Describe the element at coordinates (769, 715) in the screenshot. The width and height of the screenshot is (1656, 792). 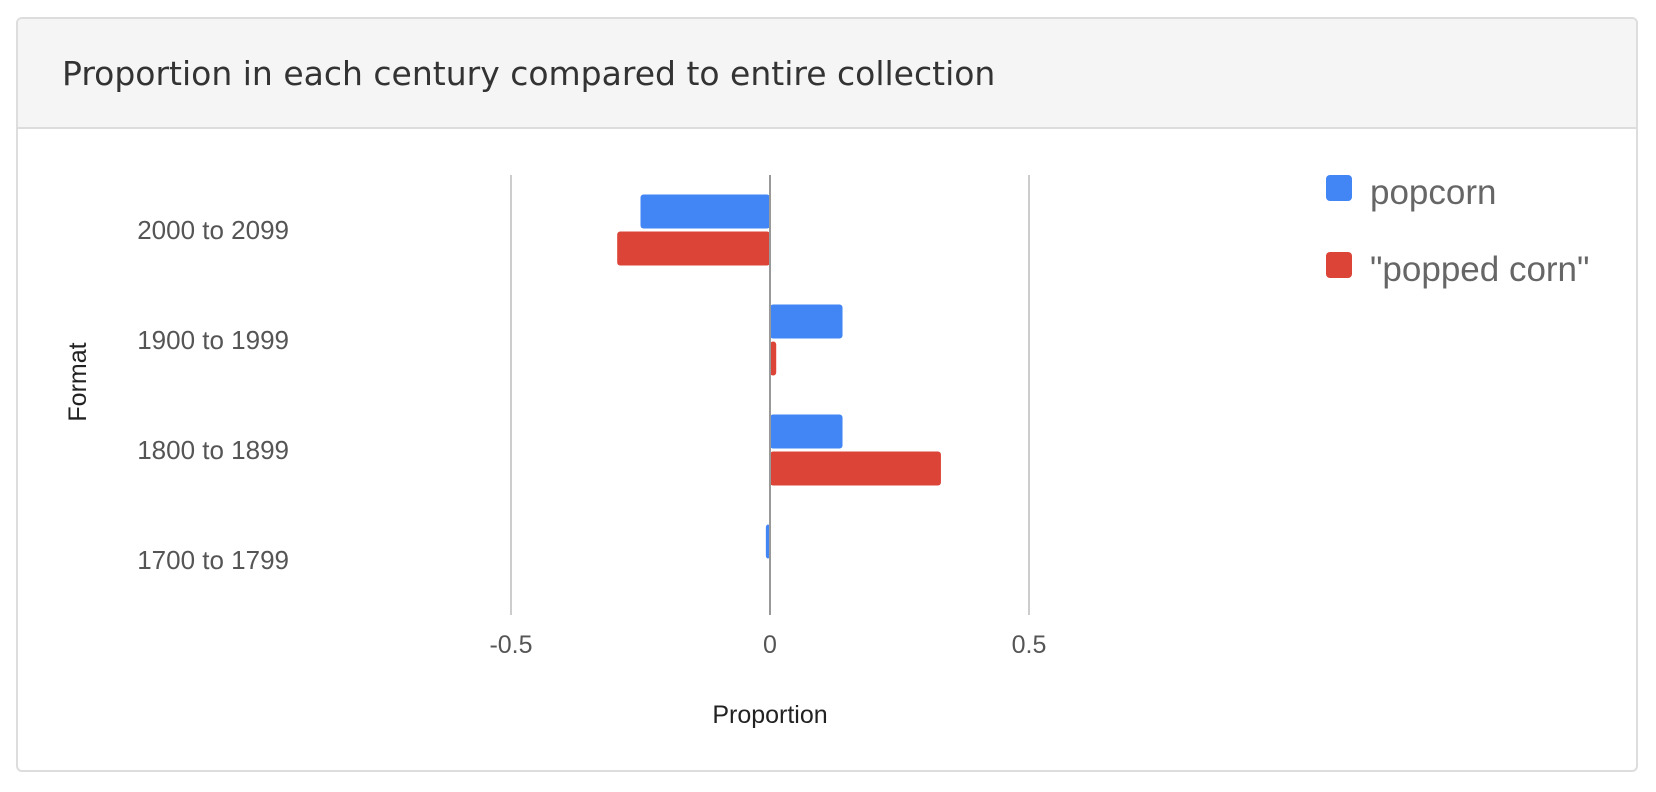
I see `x-axis-title: Proportion` at that location.